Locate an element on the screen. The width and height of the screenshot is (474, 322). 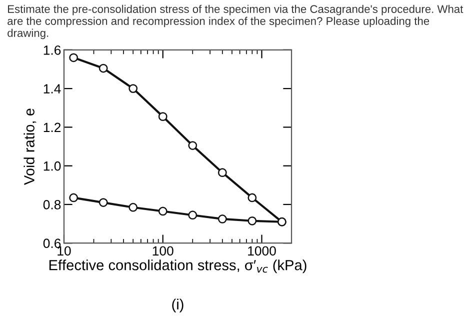
x-tick-label: 10 is located at coordinates (64, 251).